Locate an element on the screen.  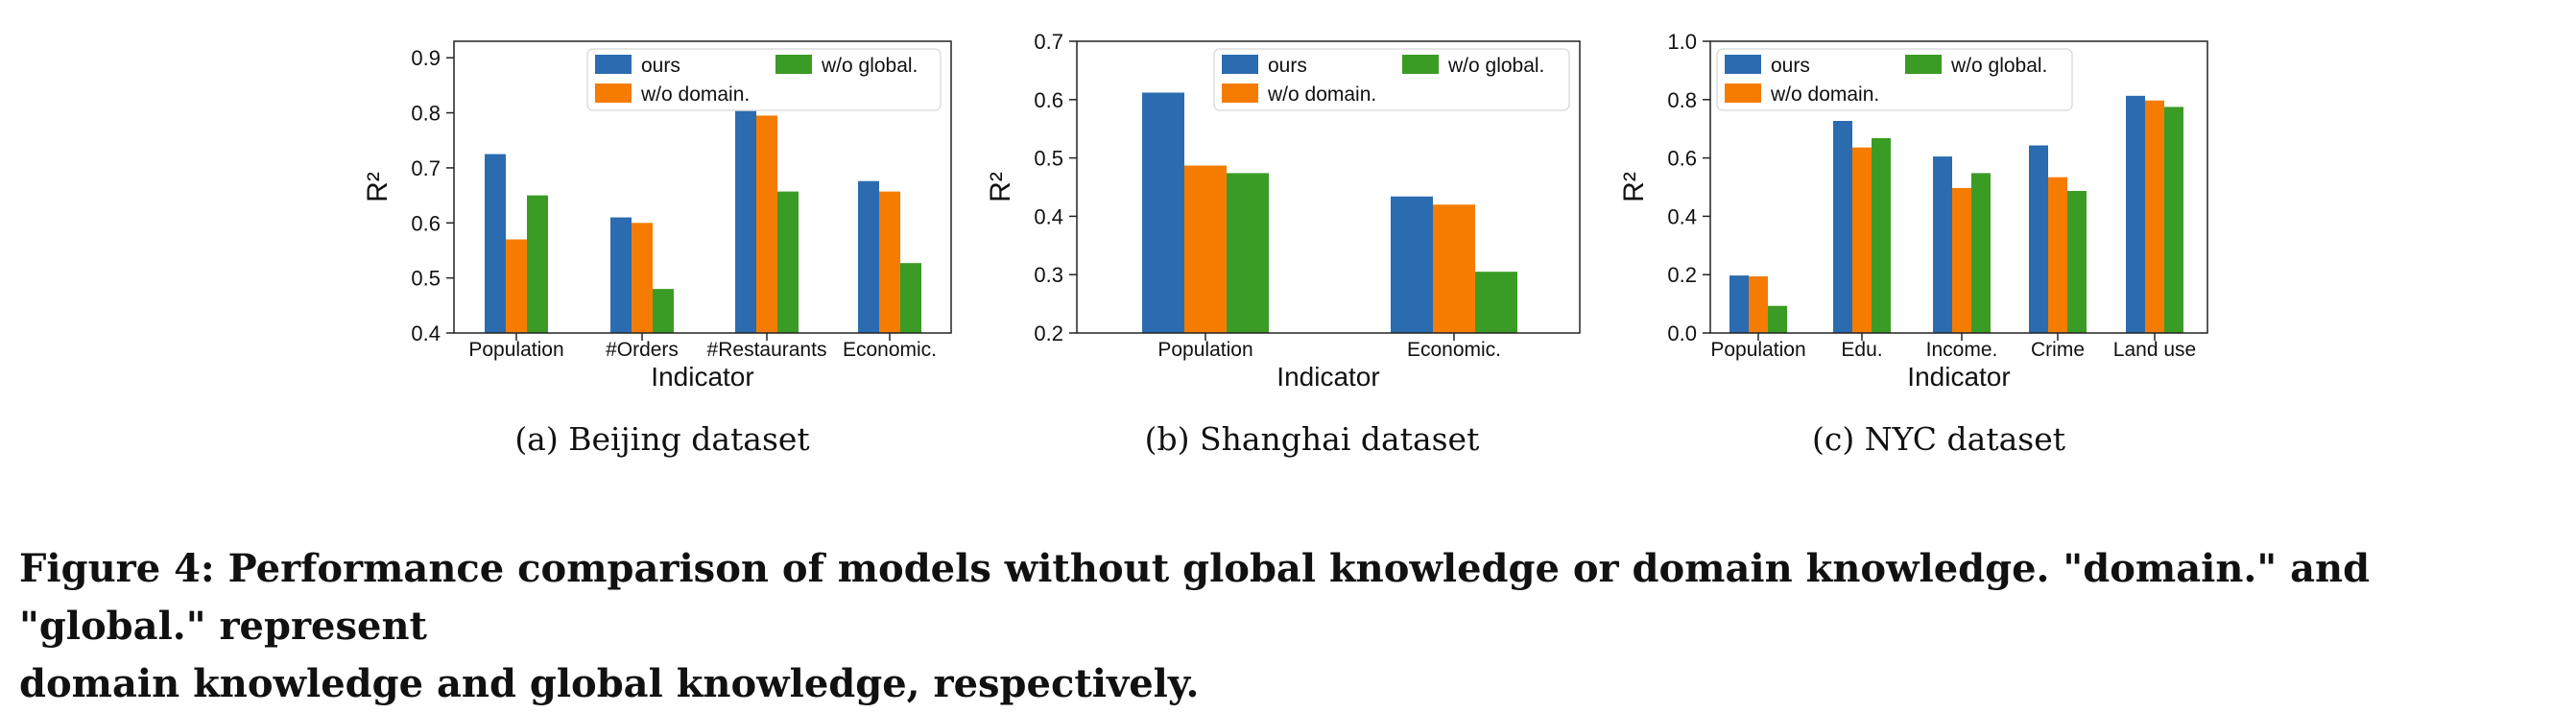
x-tick-label: Crime is located at coordinates (2058, 350).